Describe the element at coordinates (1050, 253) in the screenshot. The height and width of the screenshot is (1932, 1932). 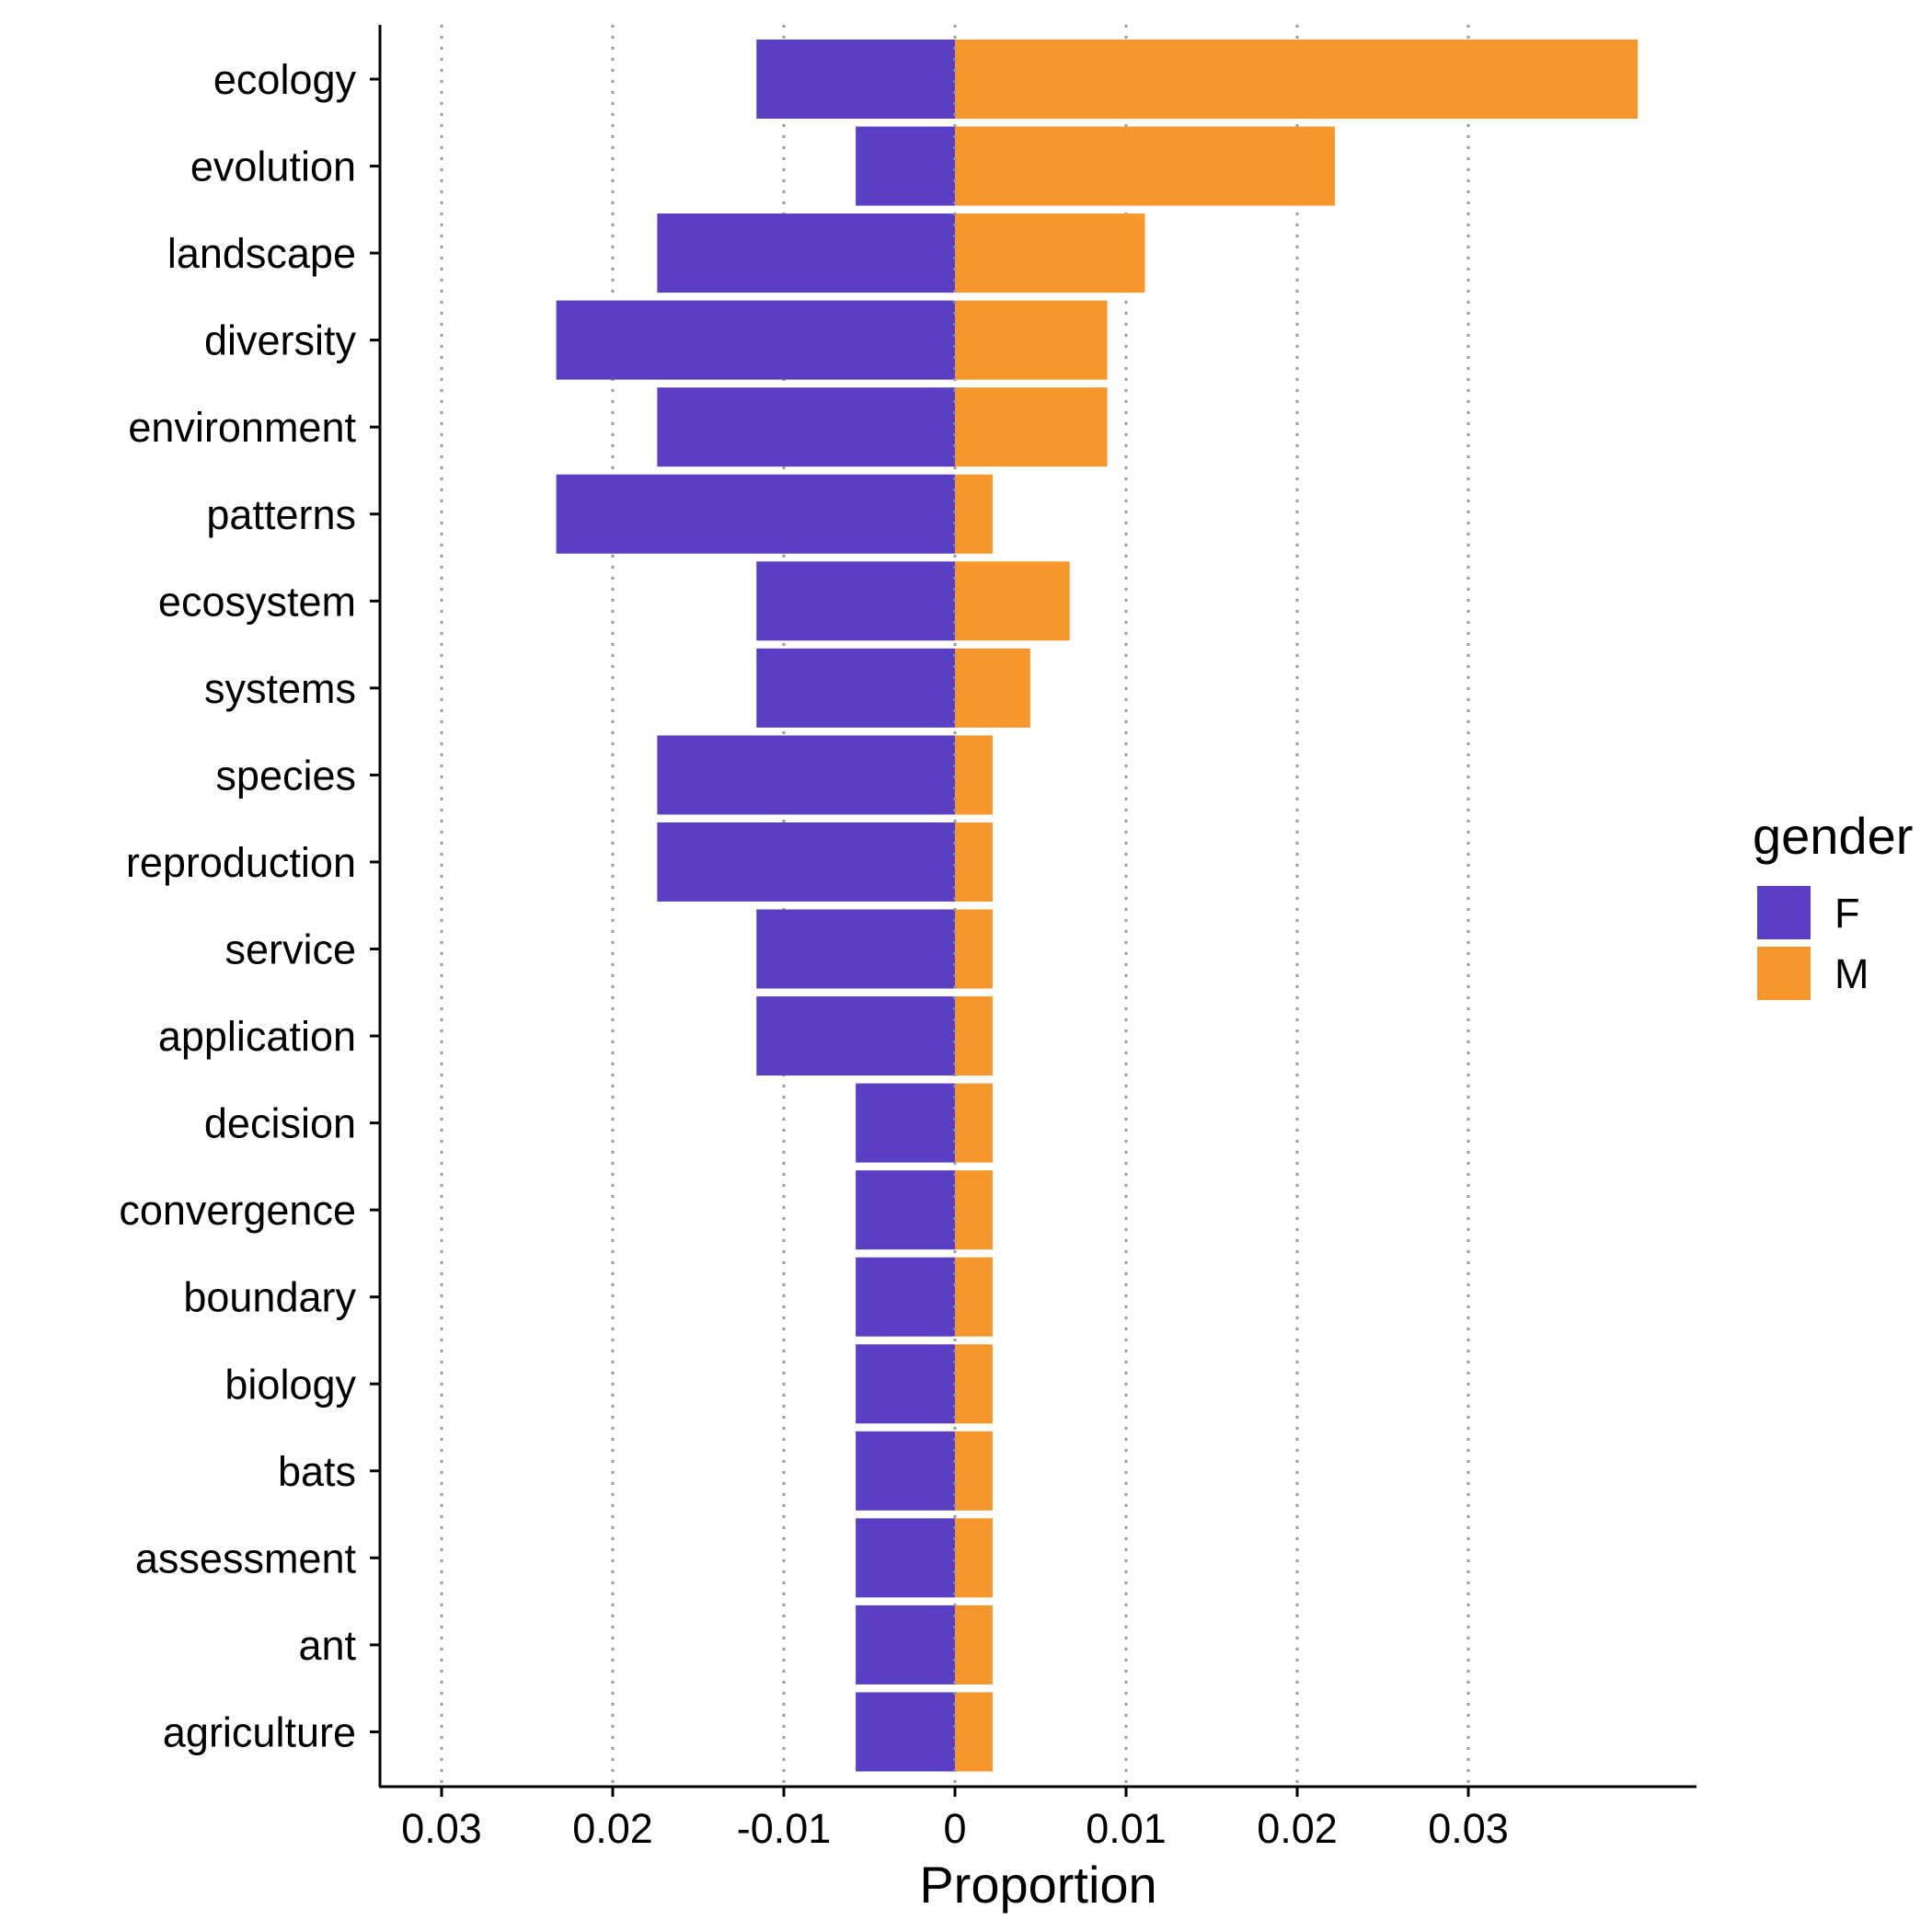
I see `bar-m-landscape` at that location.